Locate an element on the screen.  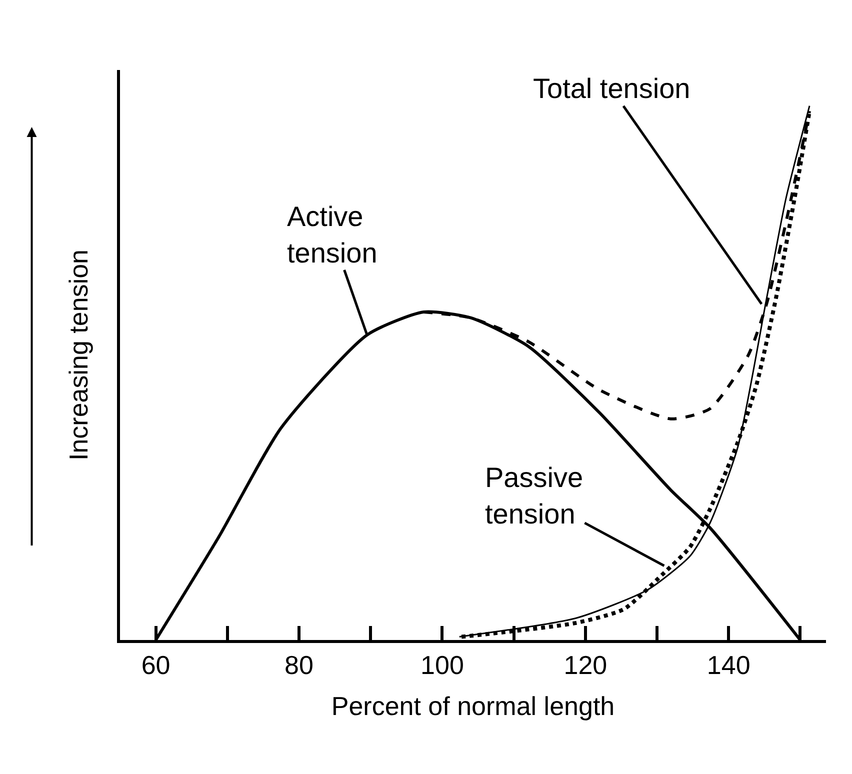
x-axis-title: Percent of normal length is located at coordinates (473, 705).